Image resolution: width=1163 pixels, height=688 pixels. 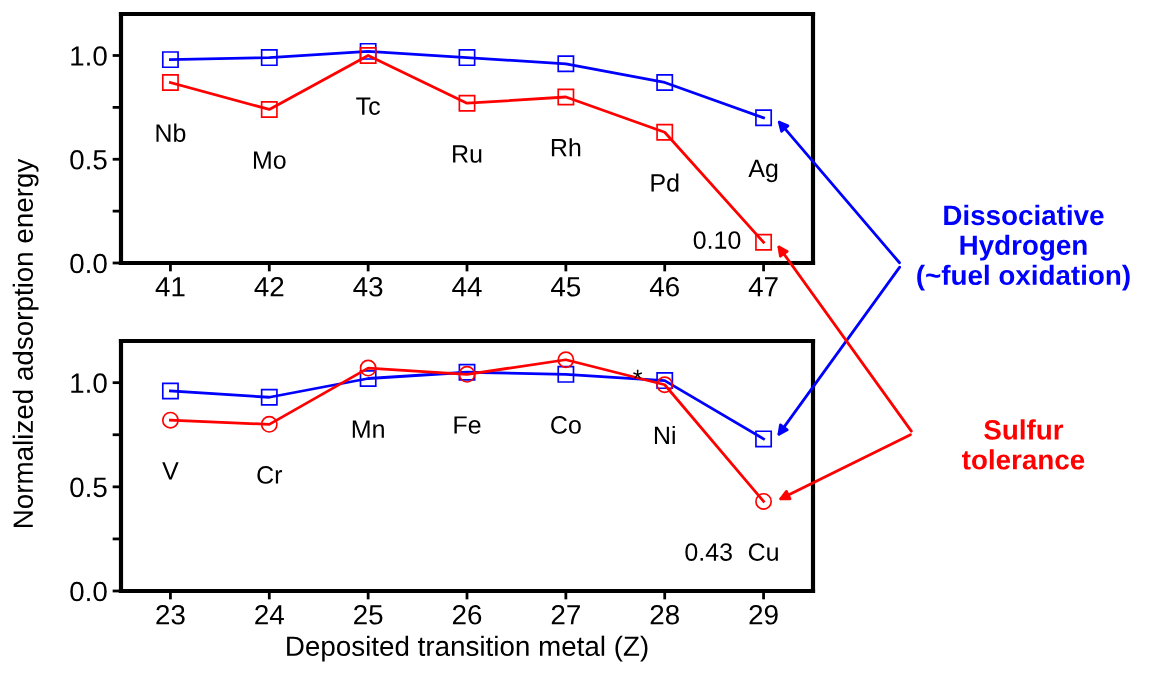 I want to click on annotation: Pd, so click(x=665, y=182).